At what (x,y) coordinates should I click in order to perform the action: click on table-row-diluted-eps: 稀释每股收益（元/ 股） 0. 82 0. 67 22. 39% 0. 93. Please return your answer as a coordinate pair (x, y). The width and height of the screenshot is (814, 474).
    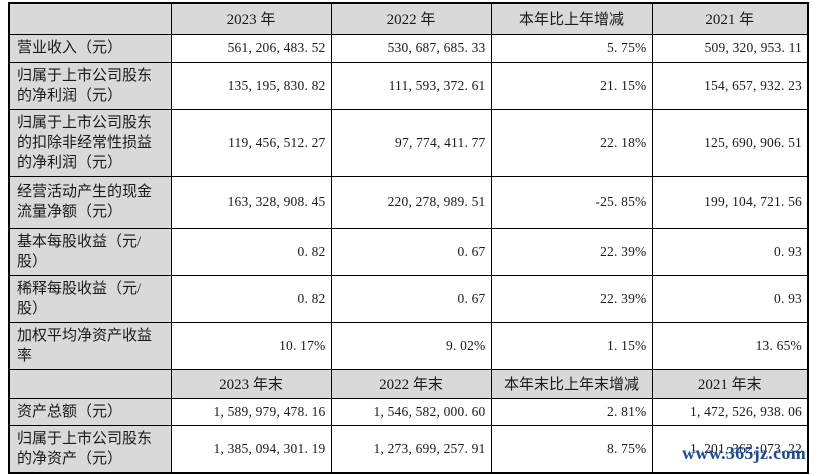
    Looking at the image, I should click on (408, 298).